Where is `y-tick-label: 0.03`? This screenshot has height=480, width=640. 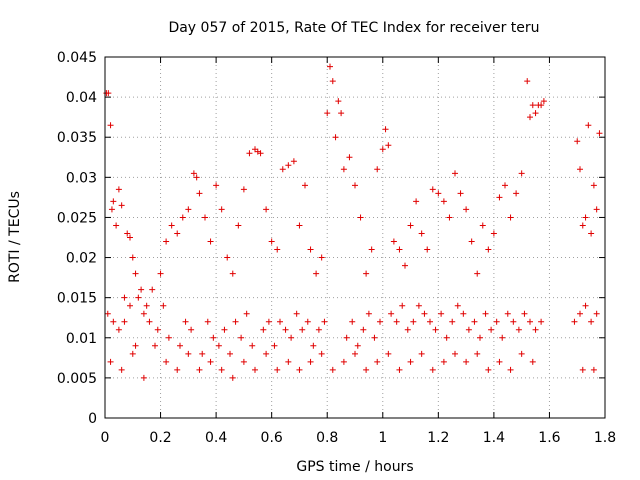
y-tick-label: 0.03 is located at coordinates (81, 178).